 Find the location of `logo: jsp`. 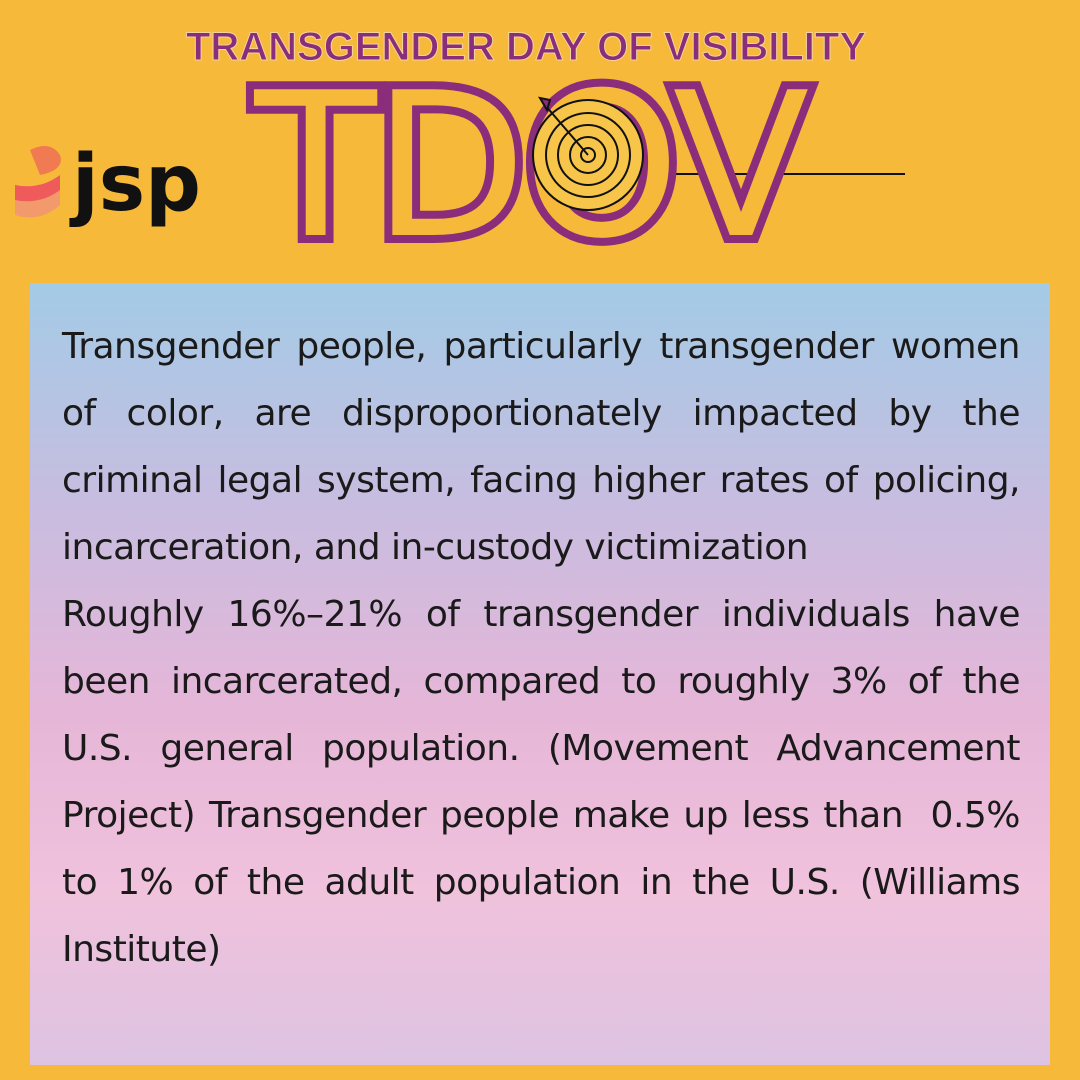

logo: jsp is located at coordinates (135, 184).